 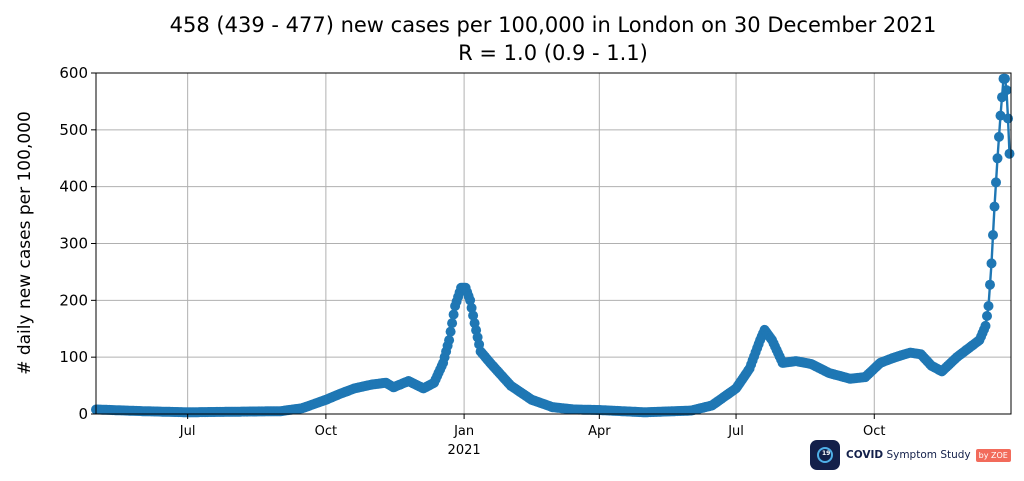 What do you see at coordinates (825, 455) in the screenshot?
I see `zoe-logo-icon: 19` at bounding box center [825, 455].